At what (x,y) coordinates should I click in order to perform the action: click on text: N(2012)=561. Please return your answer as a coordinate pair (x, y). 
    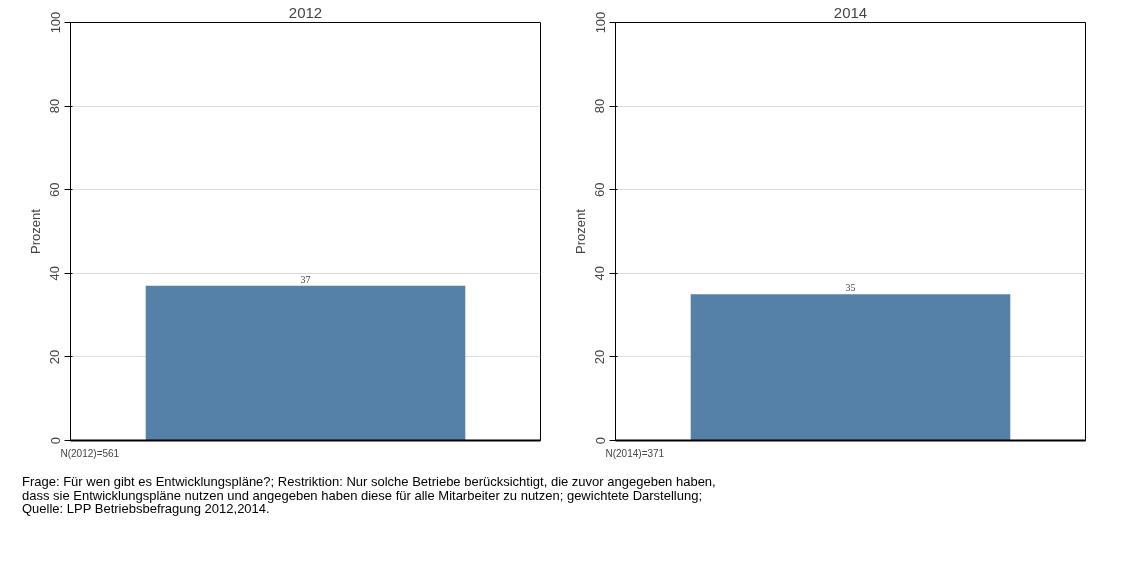
    Looking at the image, I should click on (90, 453).